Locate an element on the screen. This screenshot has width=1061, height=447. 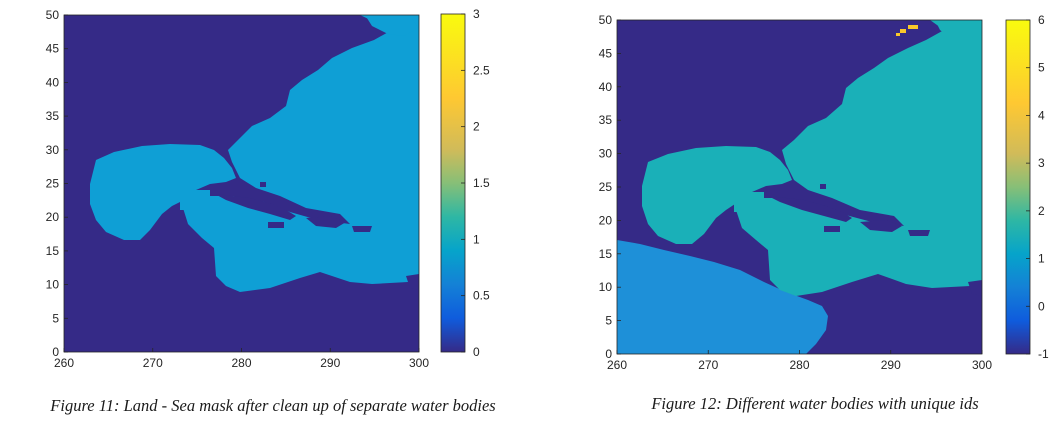
colorbar-tick-label: 5 is located at coordinates (1041, 68).